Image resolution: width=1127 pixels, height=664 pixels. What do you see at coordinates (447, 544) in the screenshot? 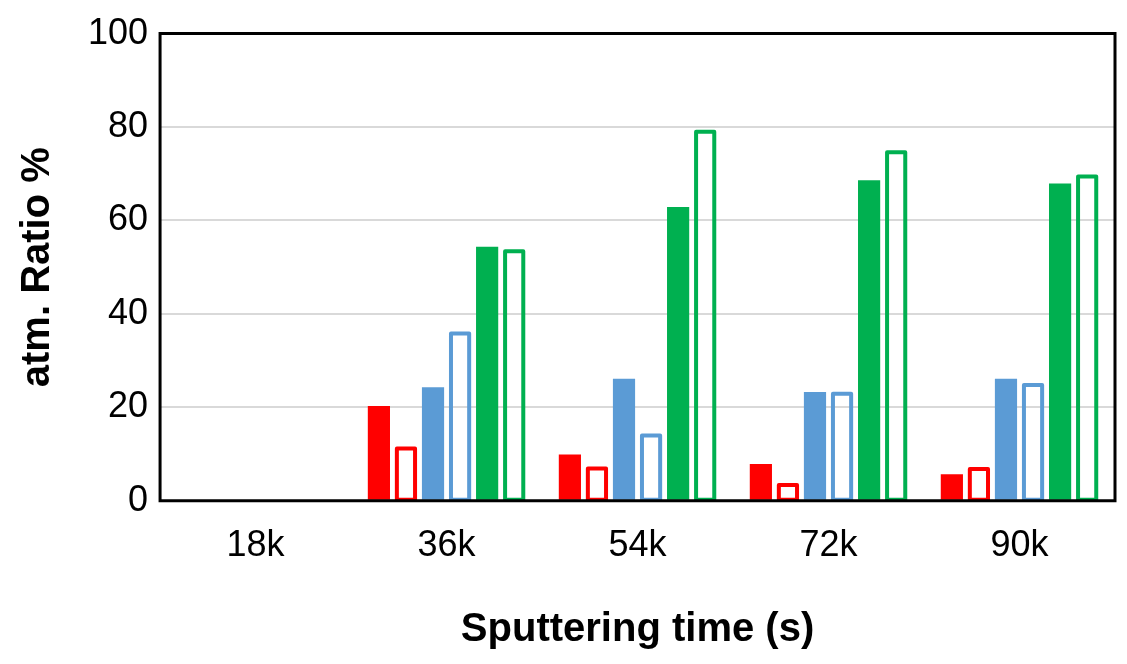
I see `x-tick-label: 36k` at bounding box center [447, 544].